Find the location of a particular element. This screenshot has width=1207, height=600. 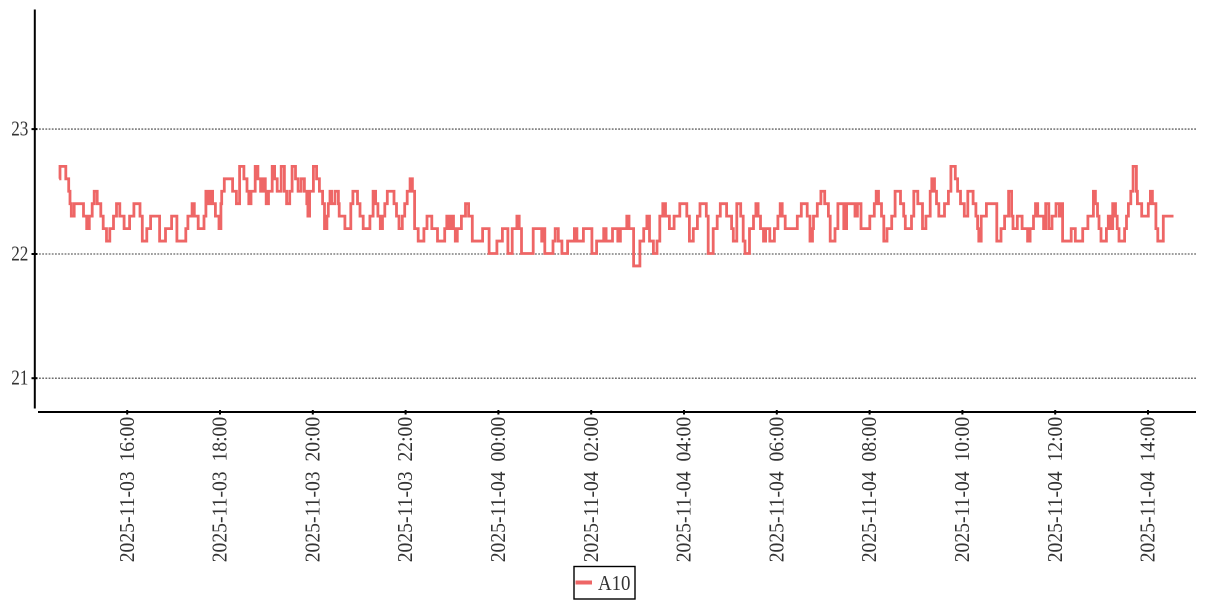

svg-text: 2025-11-04 08:00 is located at coordinates (869, 490).